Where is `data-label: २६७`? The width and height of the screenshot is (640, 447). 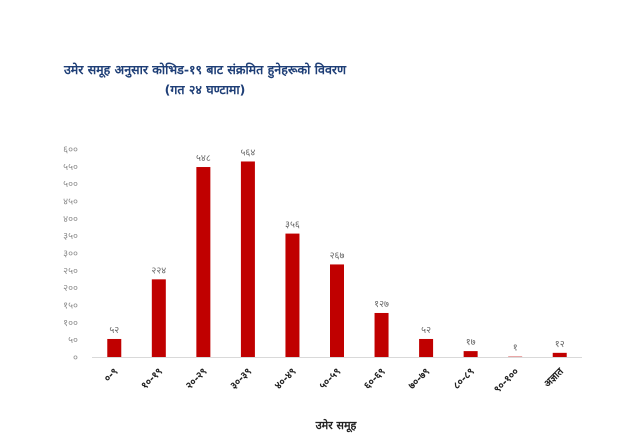
data-label: २६७ is located at coordinates (337, 255).